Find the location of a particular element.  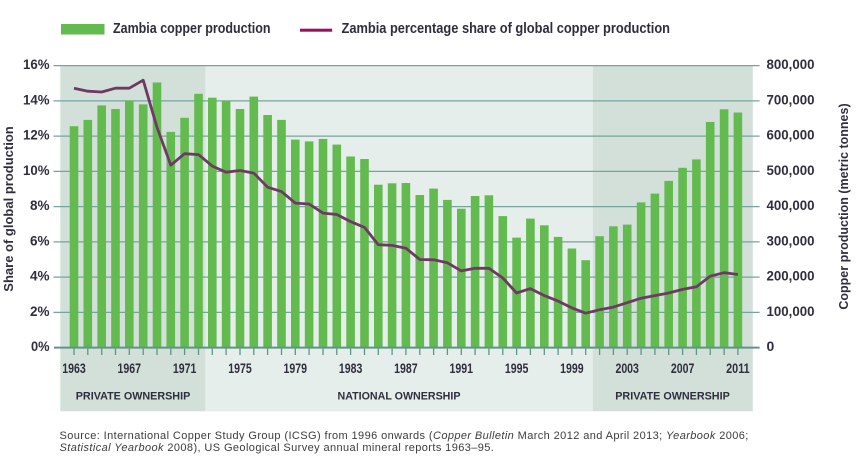

svg-text: 1983 is located at coordinates (351, 368).